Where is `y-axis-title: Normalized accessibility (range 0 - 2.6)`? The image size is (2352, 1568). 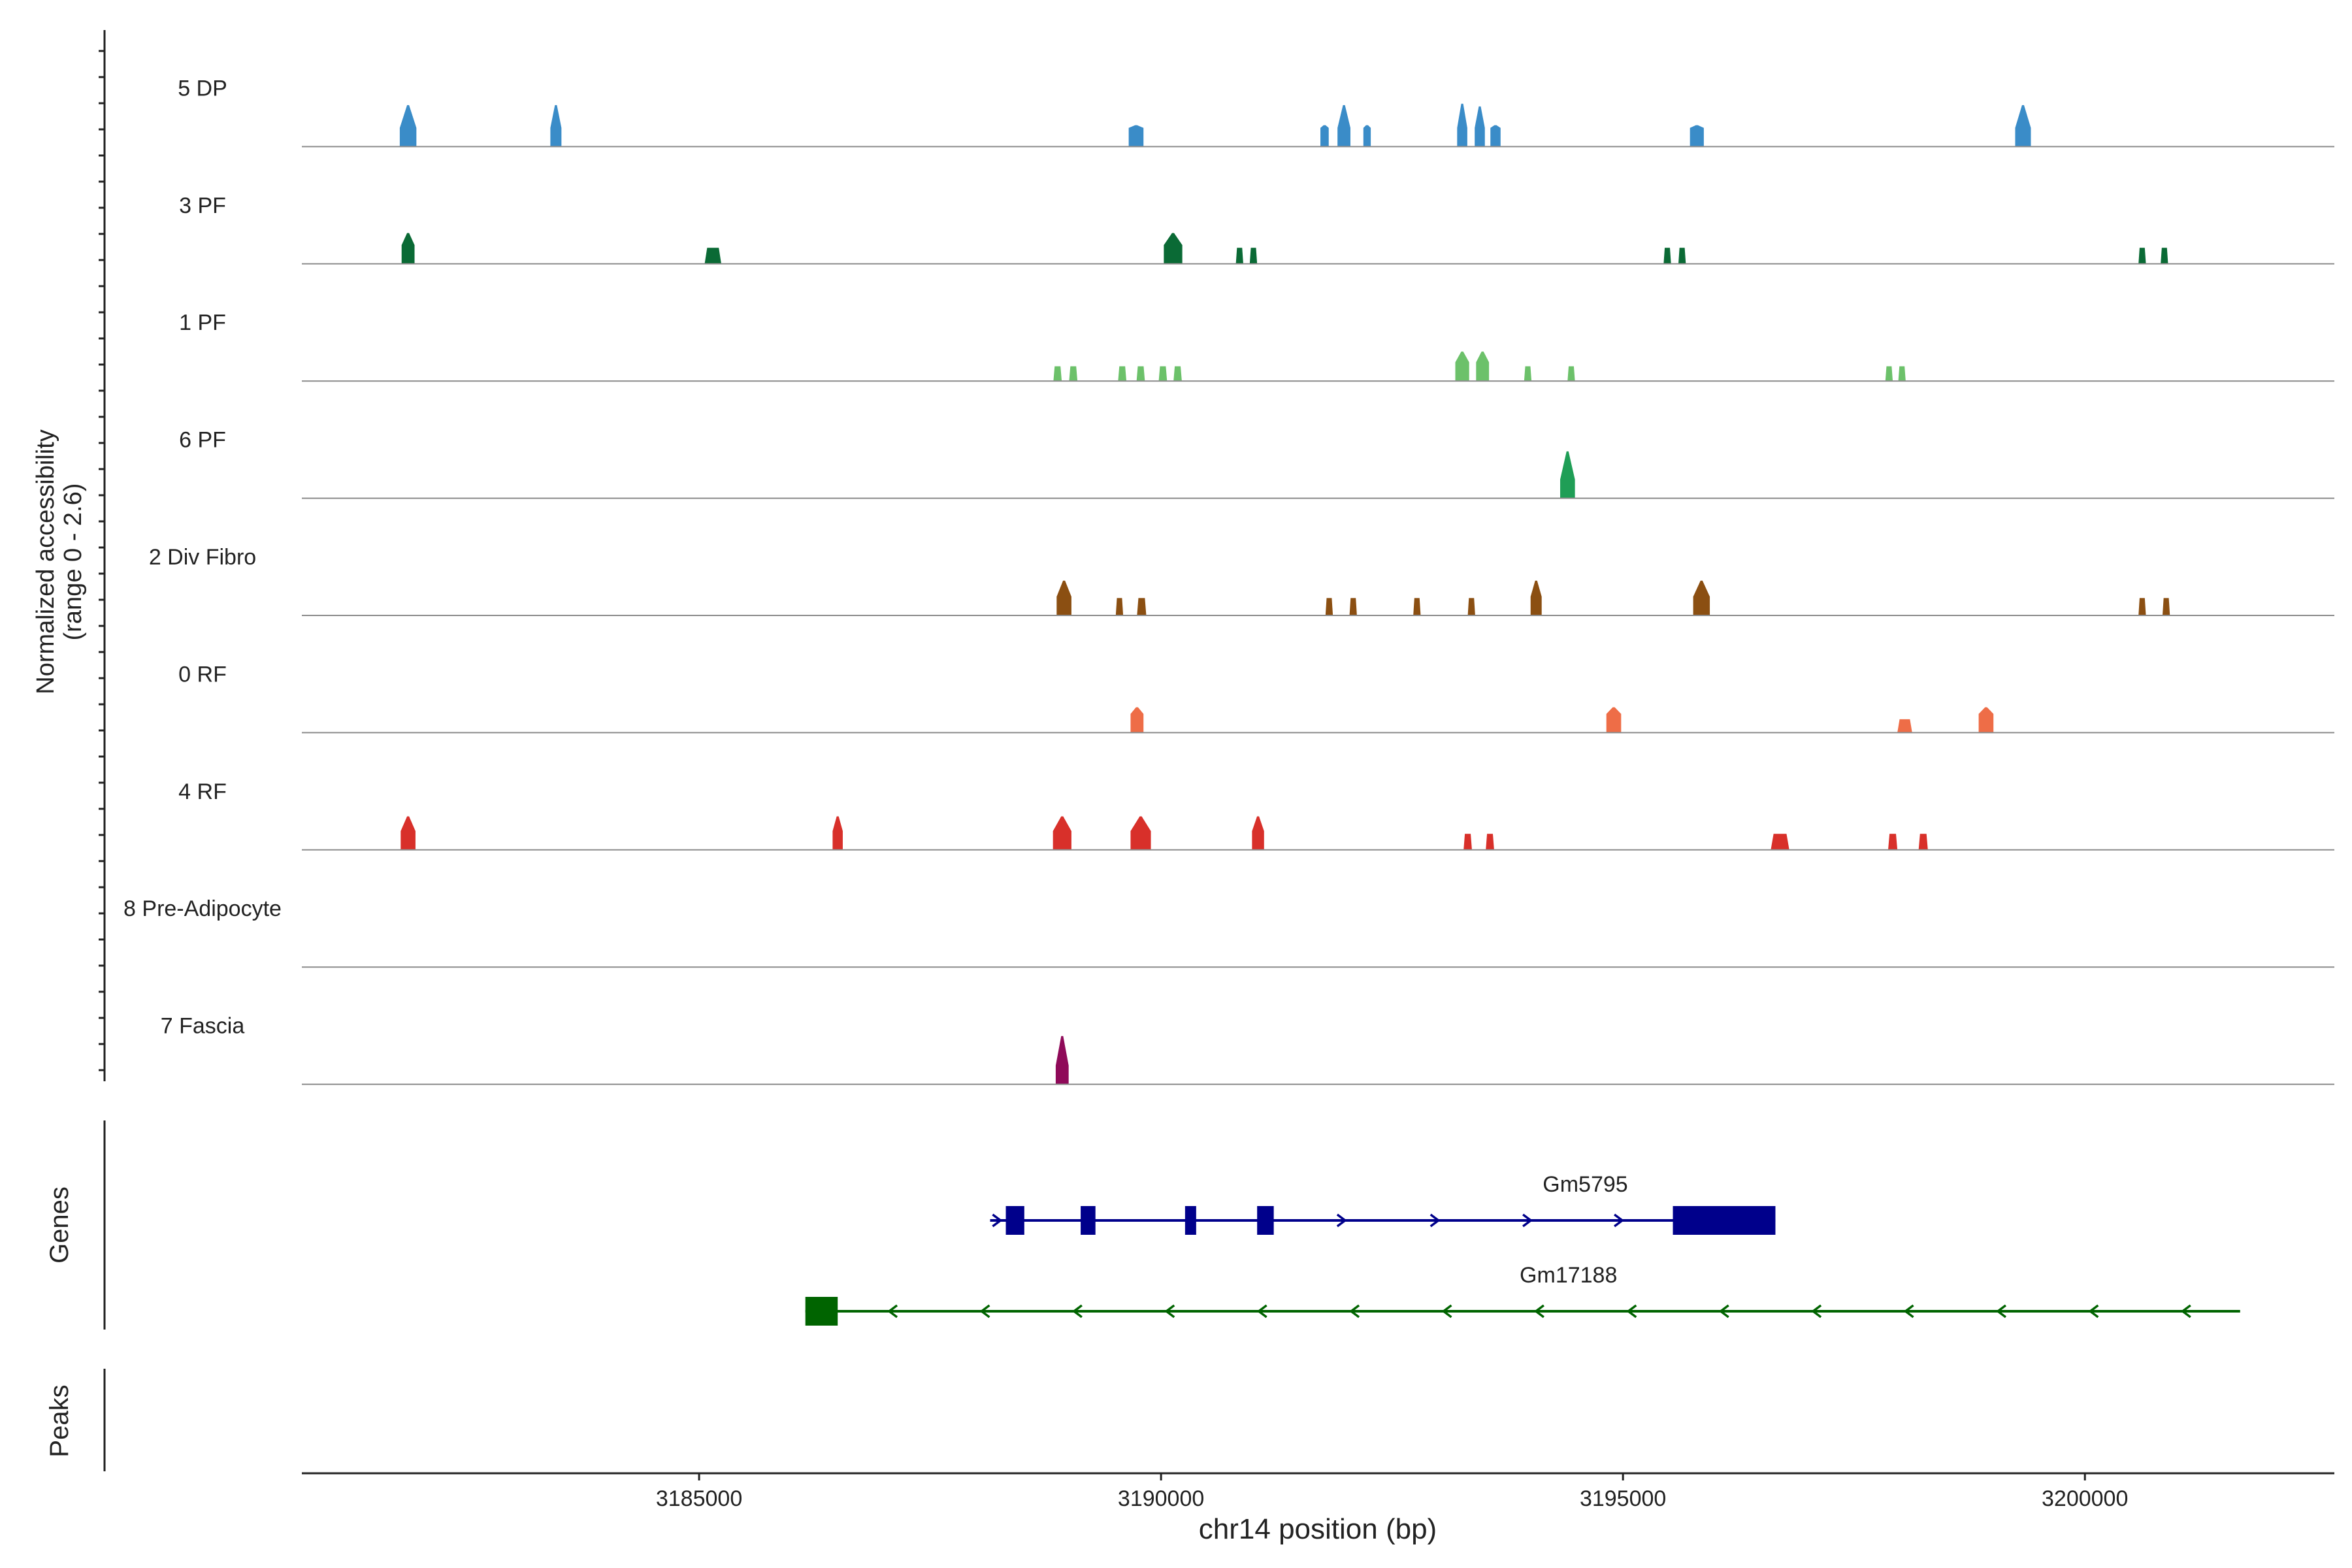
y-axis-title: Normalized accessibility (range 0 - 2.6) is located at coordinates (59, 561).